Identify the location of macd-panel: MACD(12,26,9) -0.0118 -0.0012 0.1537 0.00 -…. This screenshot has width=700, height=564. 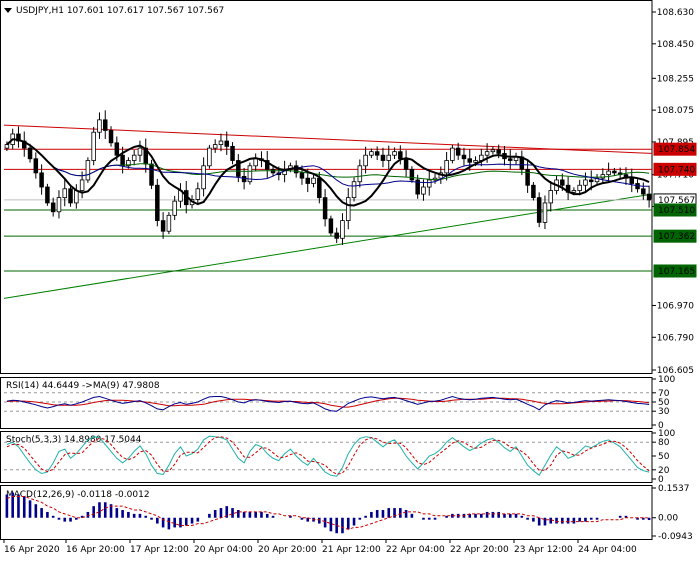
(349, 513).